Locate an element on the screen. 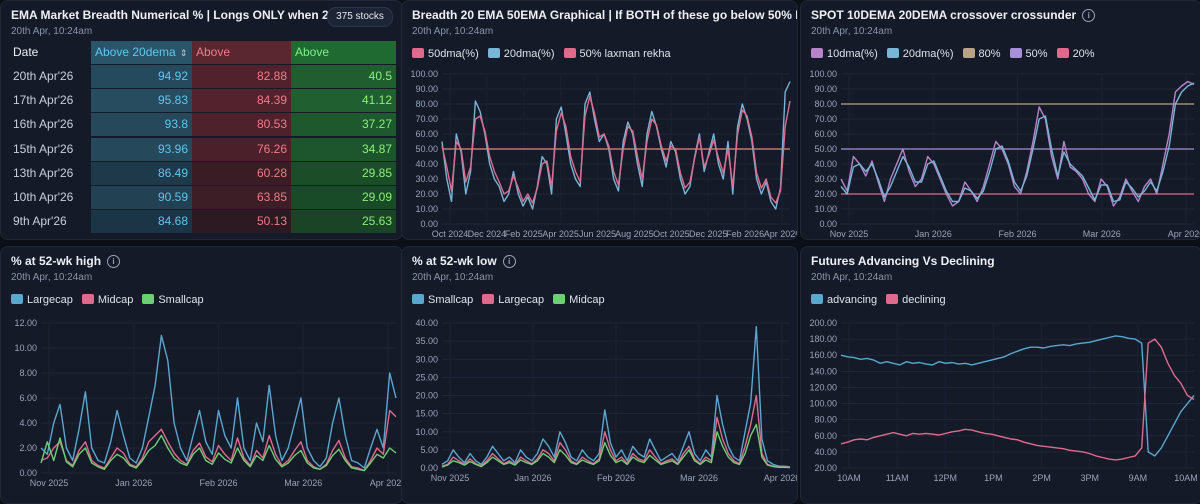 The image size is (1200, 504). date-cell: 9th Apr'26 is located at coordinates (49, 222).